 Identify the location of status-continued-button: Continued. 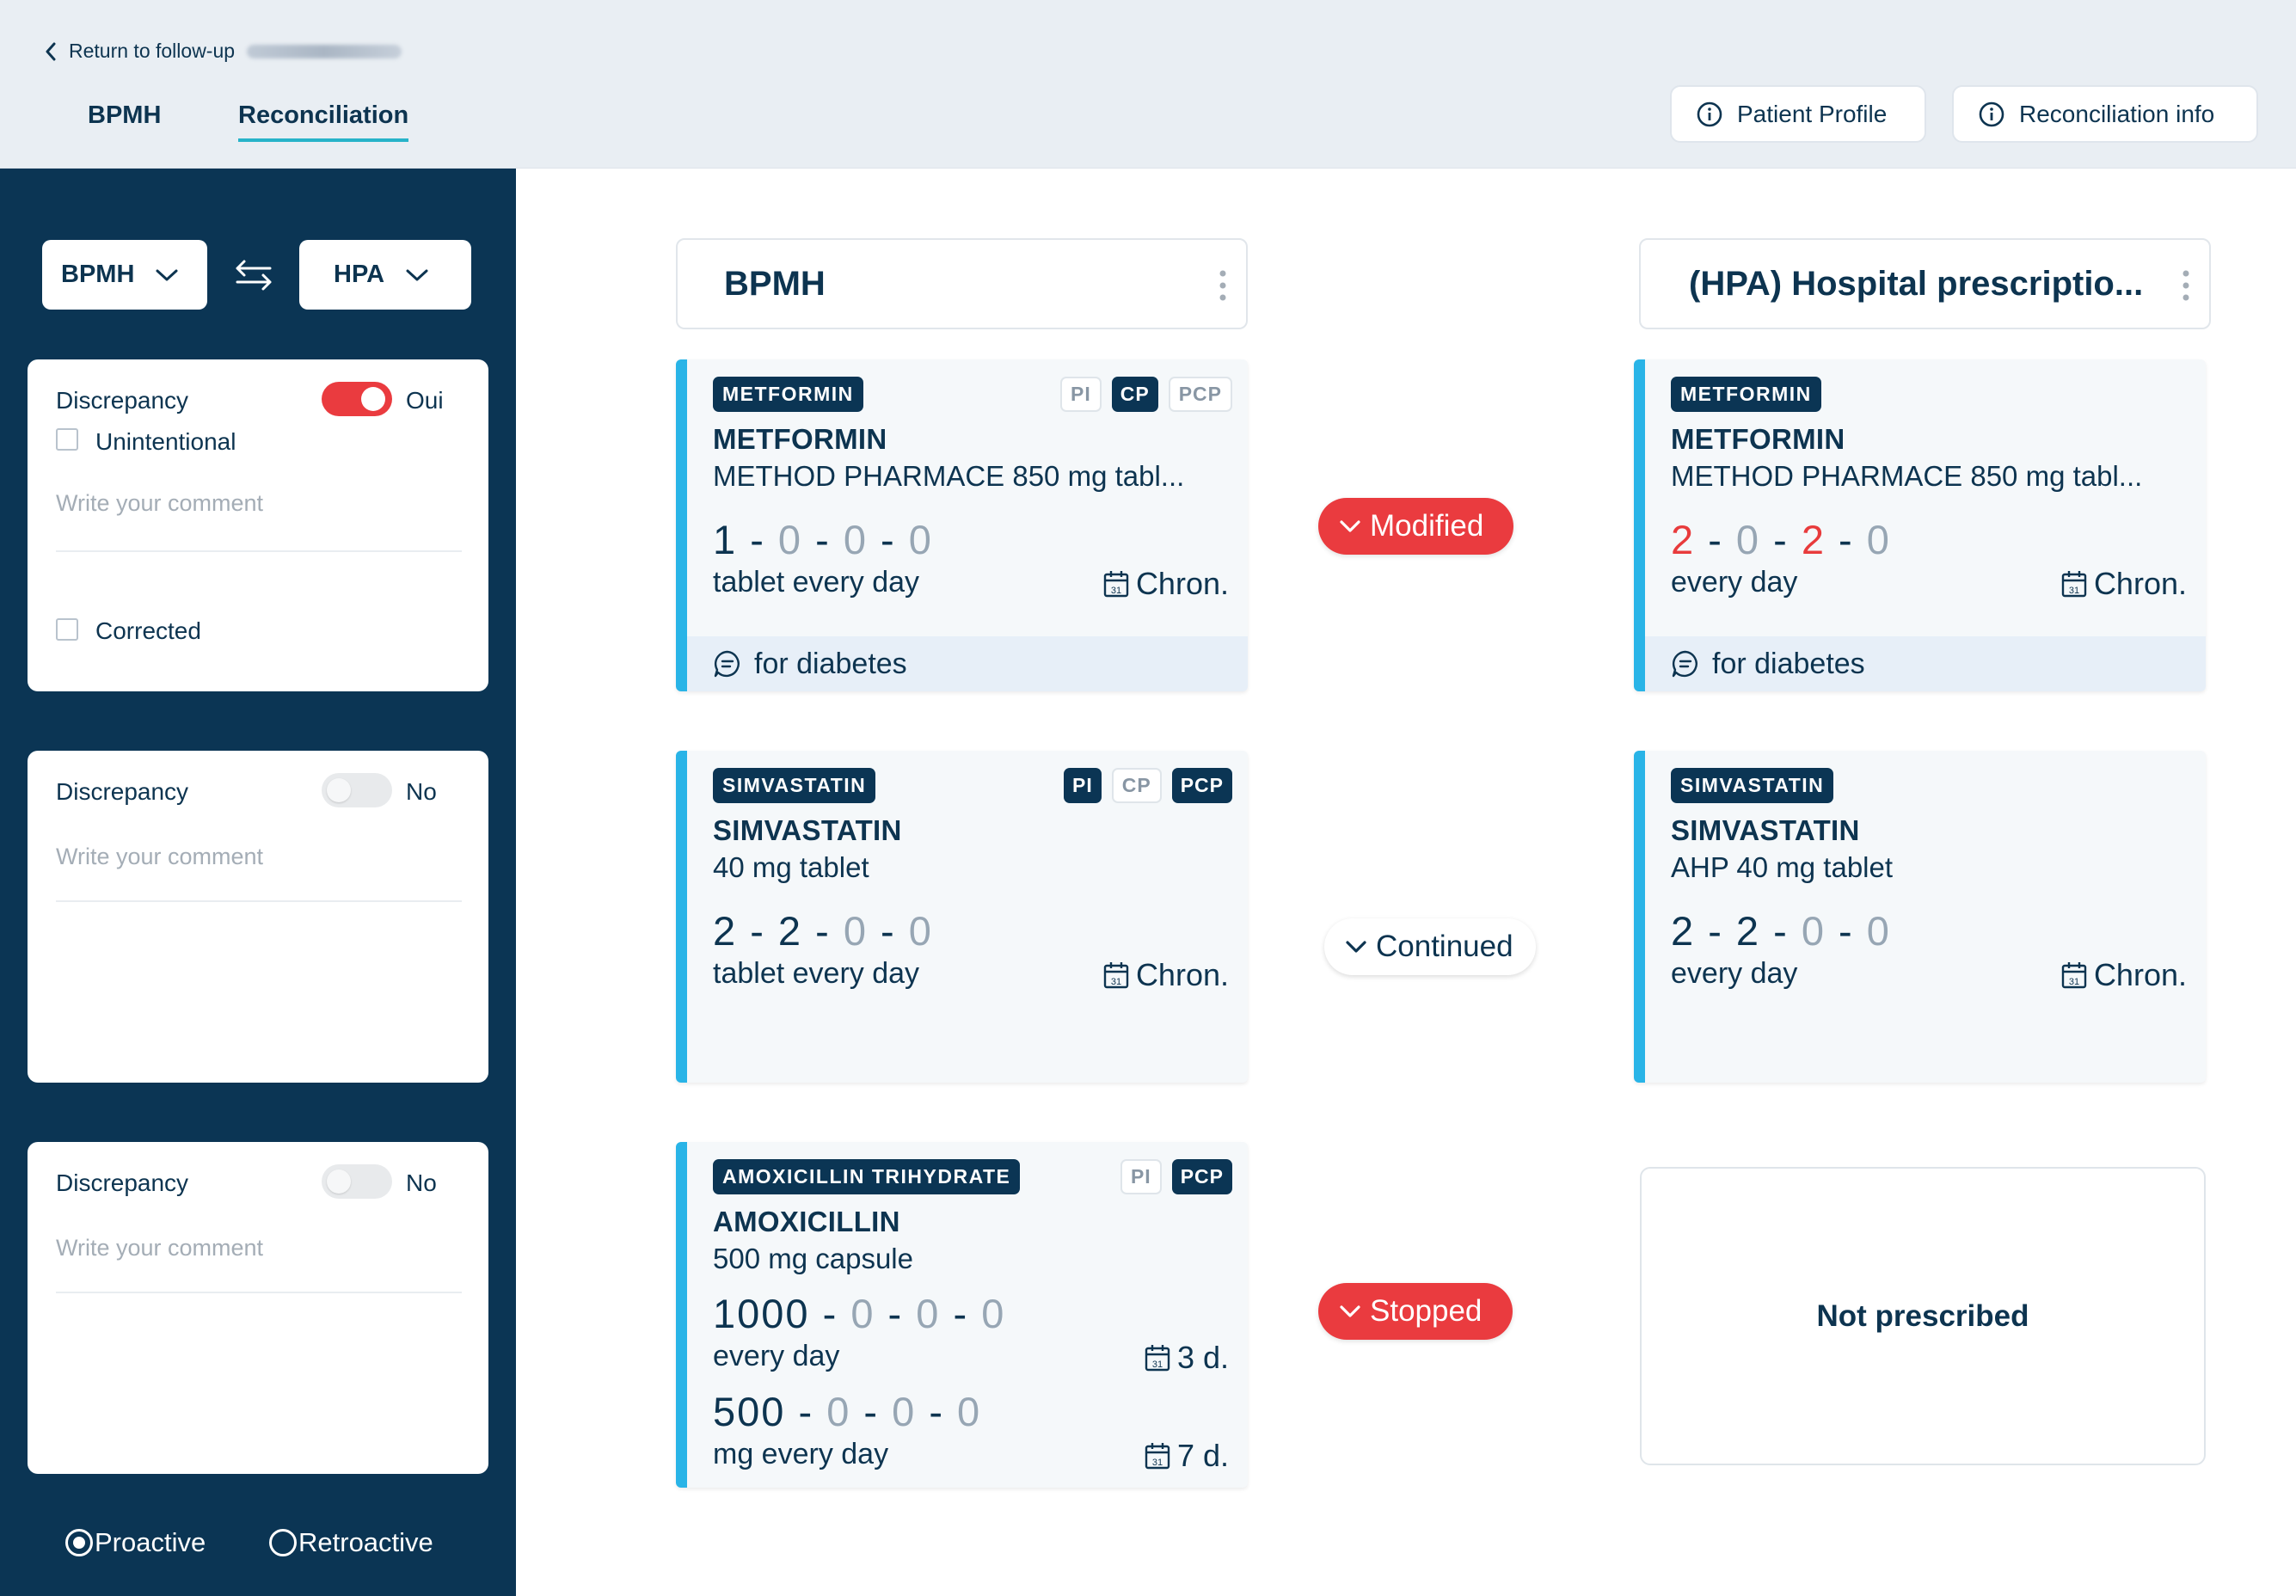
(1430, 946).